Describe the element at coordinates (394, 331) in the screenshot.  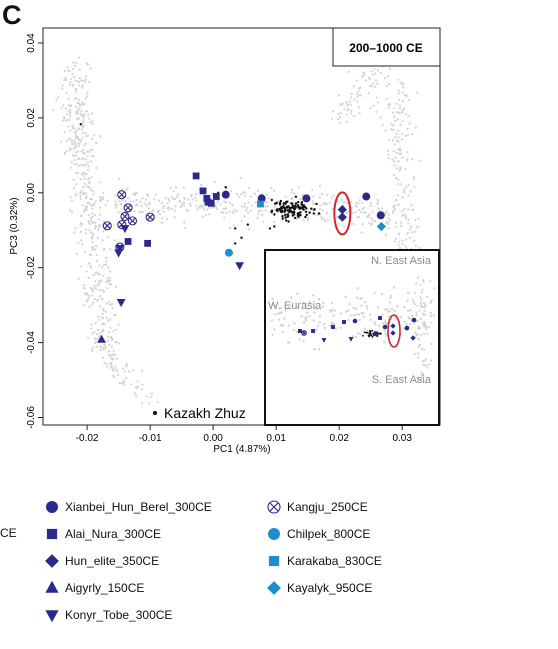
I see `inset-highlight-ellipse` at that location.